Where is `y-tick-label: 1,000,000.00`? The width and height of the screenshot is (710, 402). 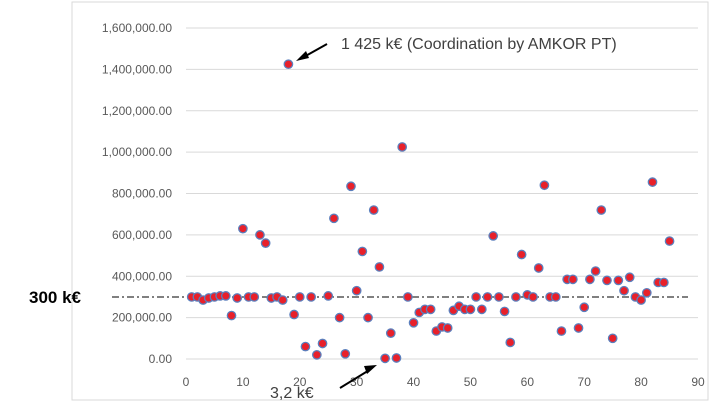
y-tick-label: 1,000,000.00 is located at coordinates (137, 152).